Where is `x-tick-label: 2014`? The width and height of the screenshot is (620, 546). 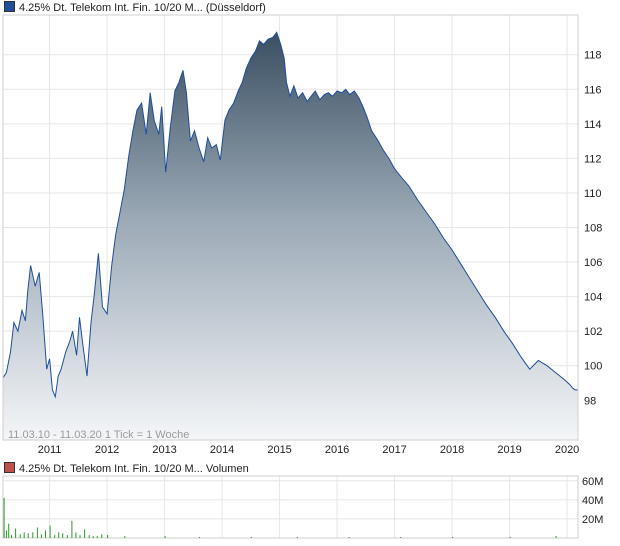 x-tick-label: 2014 is located at coordinates (222, 450).